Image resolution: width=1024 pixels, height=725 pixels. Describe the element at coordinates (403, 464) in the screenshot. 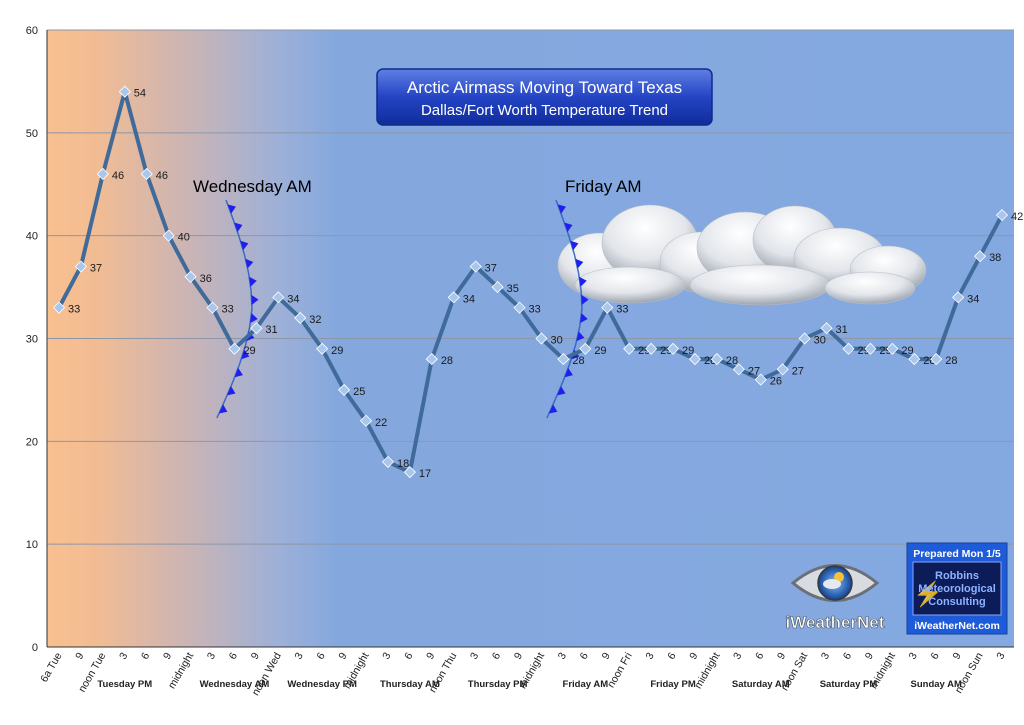

I see `data-label: 18` at that location.